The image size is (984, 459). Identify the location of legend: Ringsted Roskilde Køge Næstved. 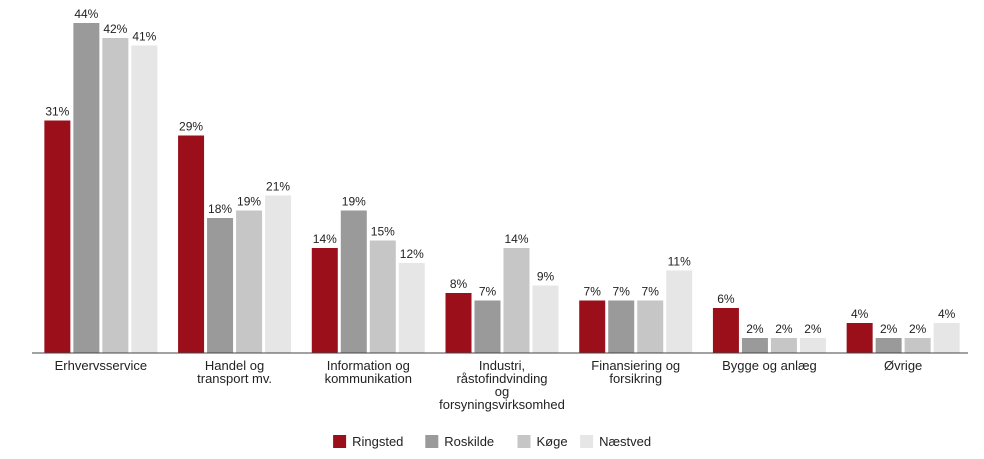
(492, 441).